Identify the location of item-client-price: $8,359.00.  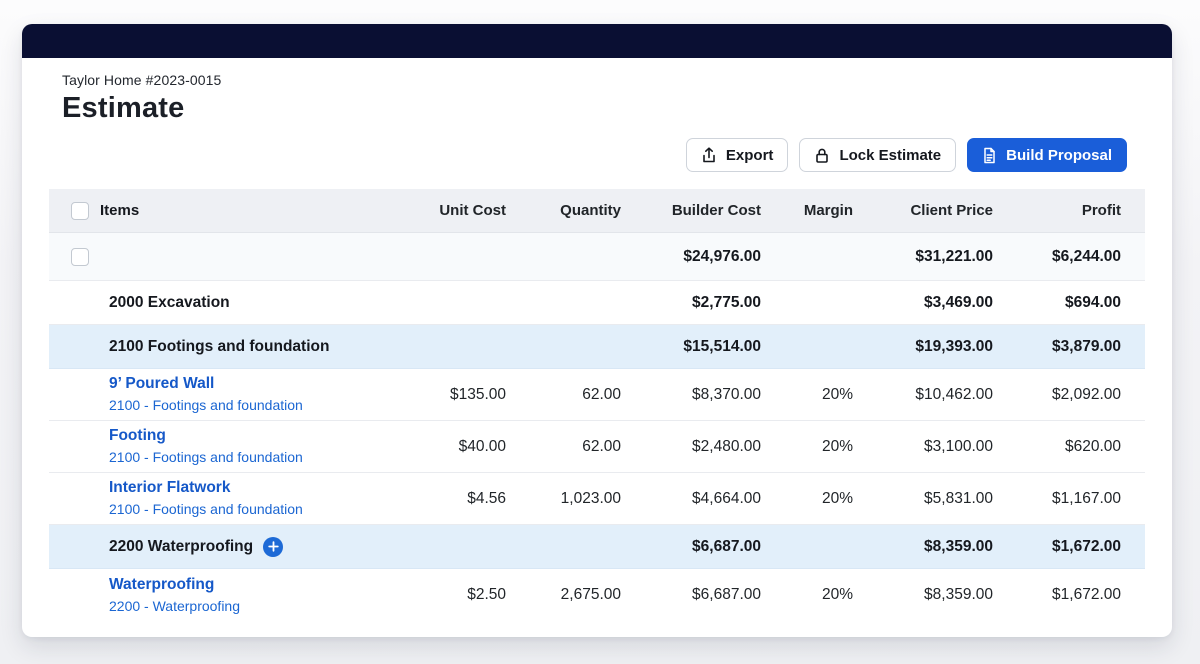
(958, 594).